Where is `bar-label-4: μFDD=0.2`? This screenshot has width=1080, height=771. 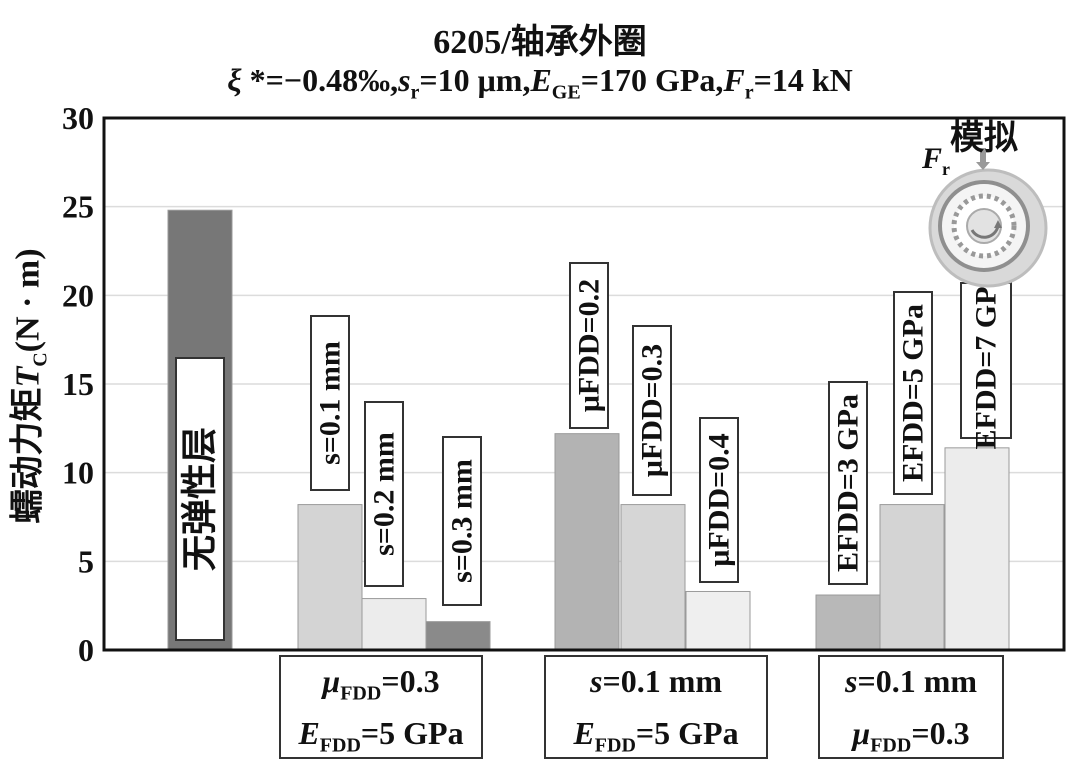 bar-label-4: μFDD=0.2 is located at coordinates (589, 345).